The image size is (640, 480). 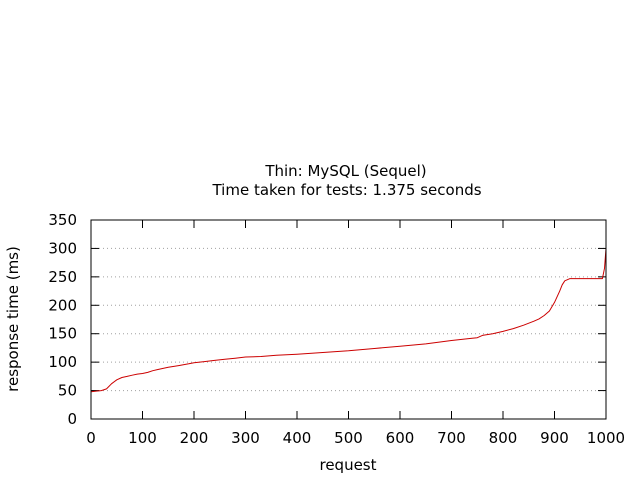 What do you see at coordinates (451, 438) in the screenshot?
I see `x-tick-label: 700` at bounding box center [451, 438].